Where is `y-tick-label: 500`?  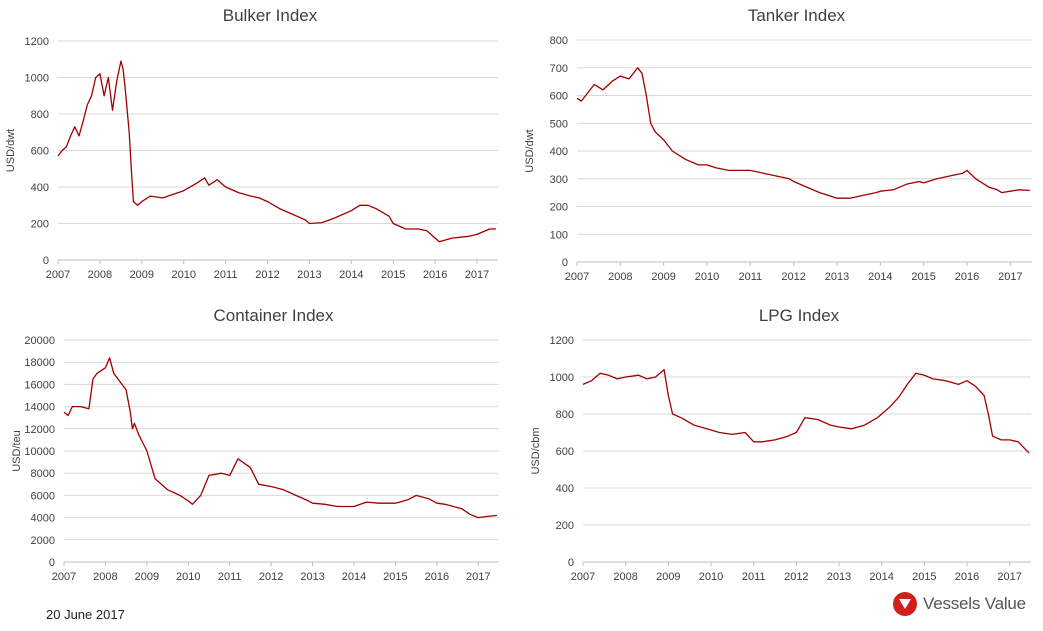
y-tick-label: 500 is located at coordinates (559, 124).